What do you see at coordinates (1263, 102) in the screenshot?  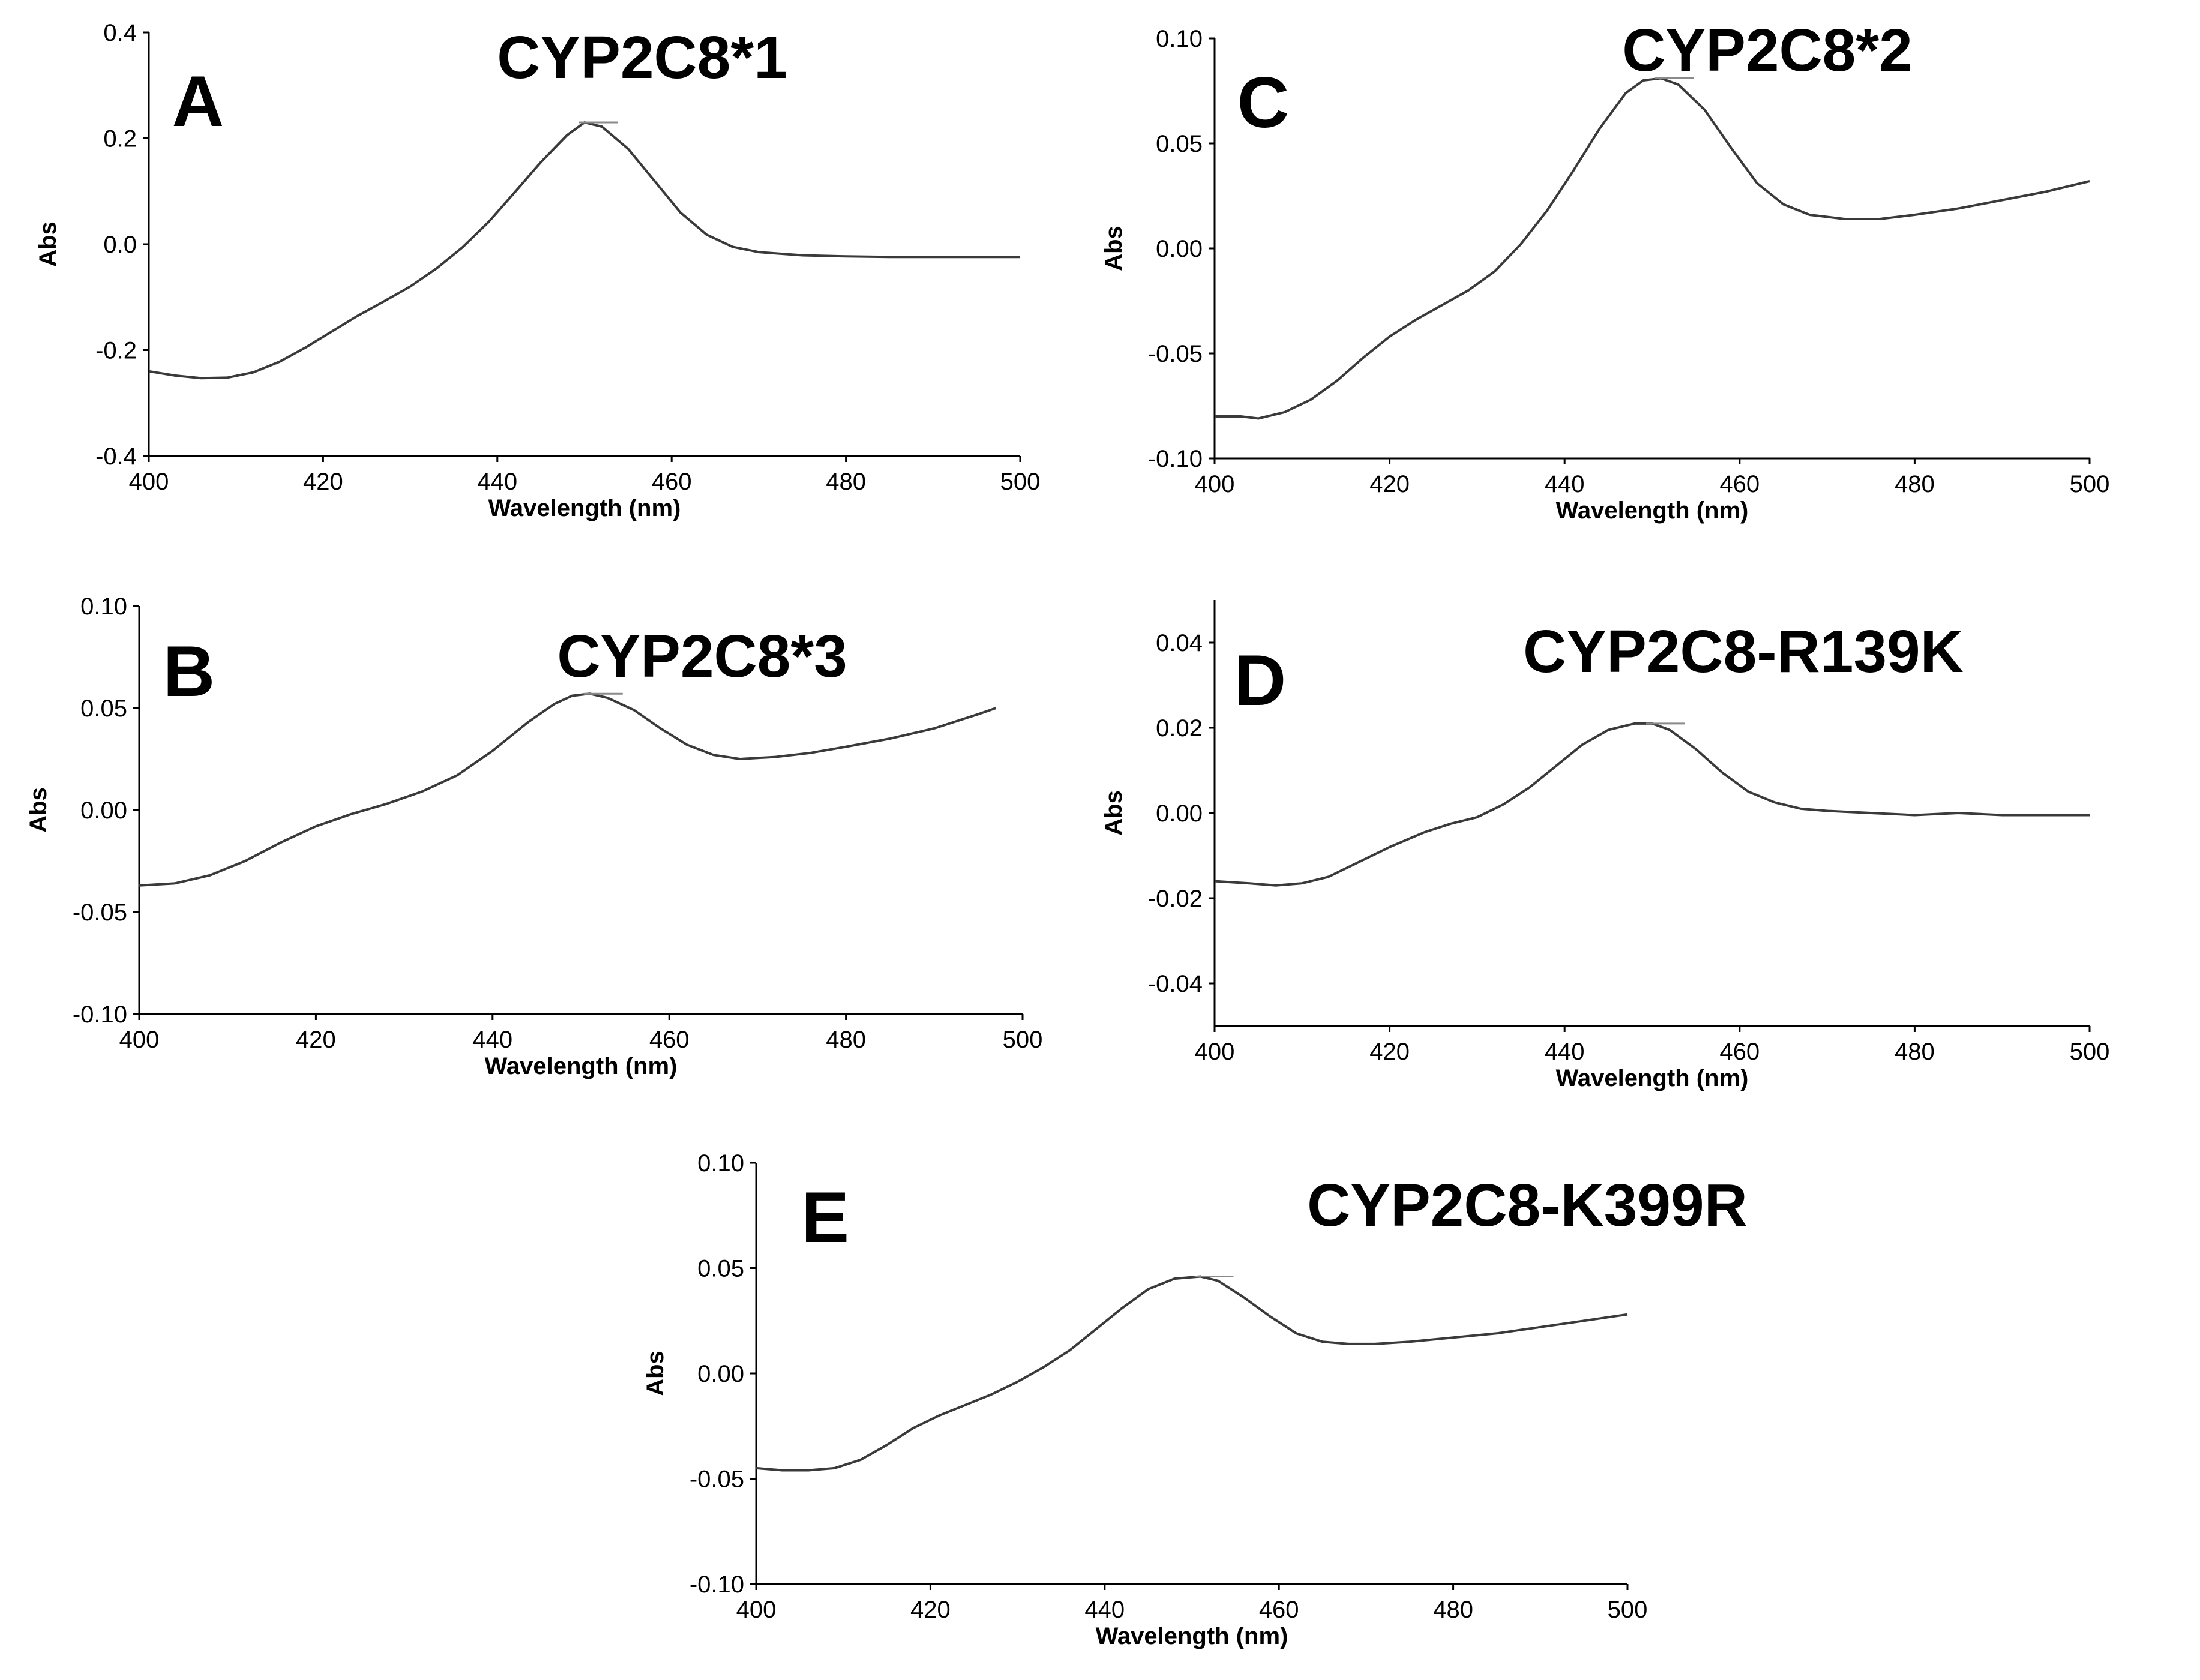 I see `panel-letter: C` at bounding box center [1263, 102].